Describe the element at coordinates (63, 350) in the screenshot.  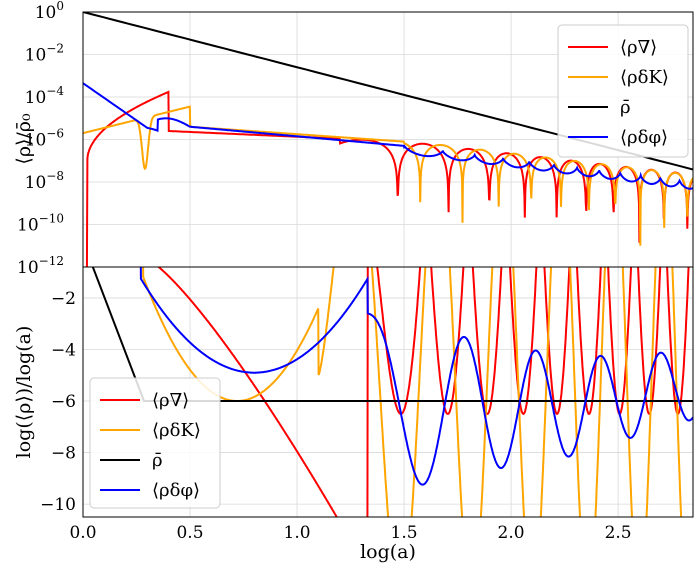
I see `bottom-y-tick-label: −4` at that location.